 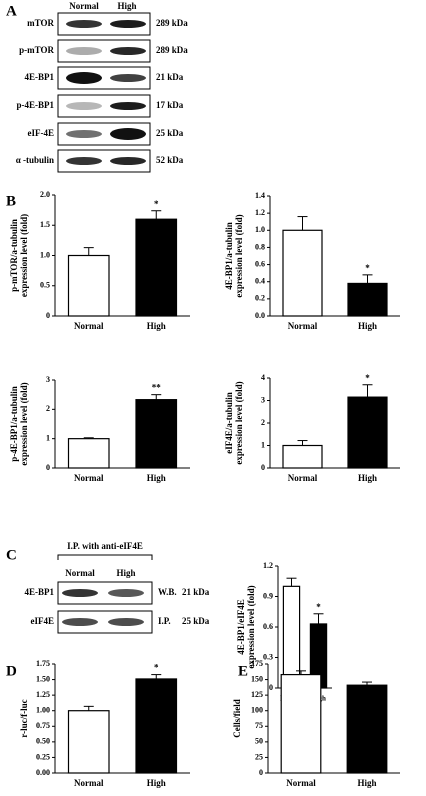 What do you see at coordinates (40, 23) in the screenshot?
I see `blot-row-label: mTOR` at bounding box center [40, 23].